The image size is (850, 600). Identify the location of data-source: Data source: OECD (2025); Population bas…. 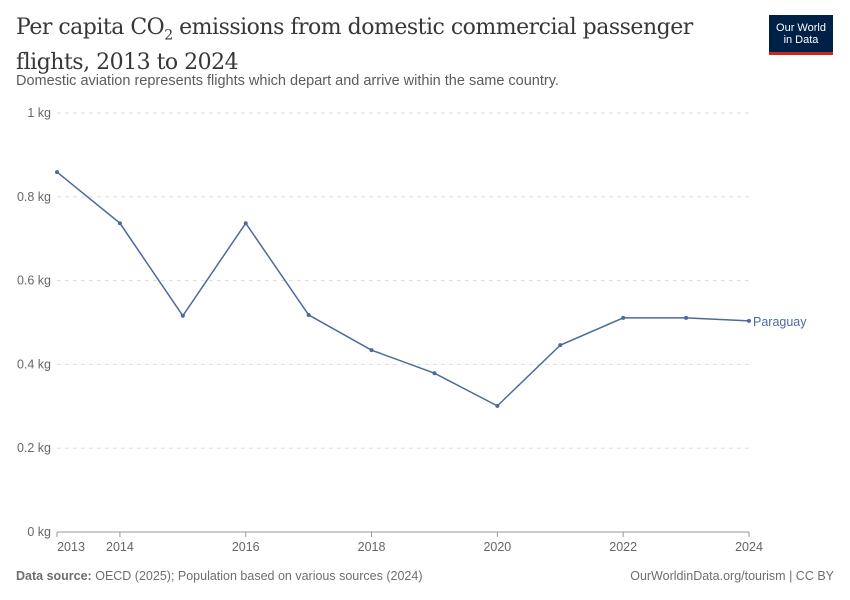
(219, 576).